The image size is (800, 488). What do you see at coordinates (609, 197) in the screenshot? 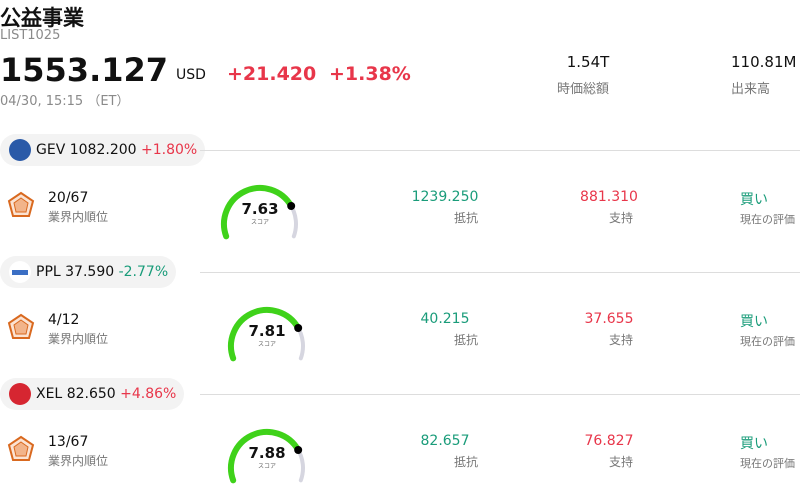
I see `support: 881.310` at bounding box center [609, 197].